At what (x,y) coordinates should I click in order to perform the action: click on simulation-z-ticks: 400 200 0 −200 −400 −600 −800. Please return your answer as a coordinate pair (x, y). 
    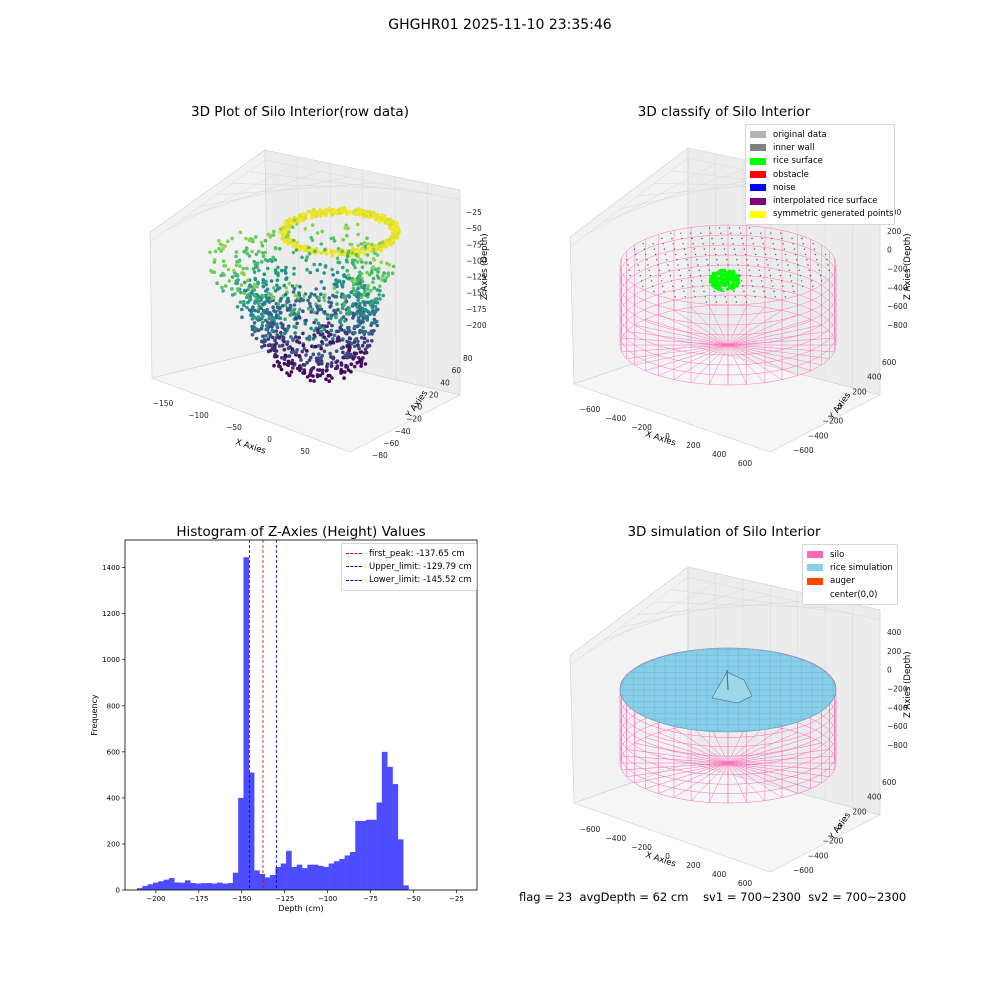
    Looking at the image, I should click on (897, 689).